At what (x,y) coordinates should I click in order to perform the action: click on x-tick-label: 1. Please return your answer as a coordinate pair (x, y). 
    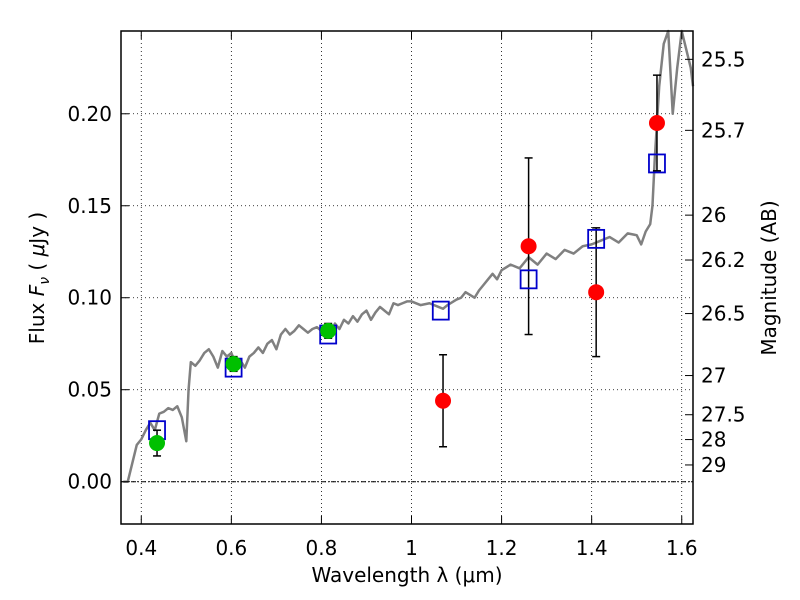
    Looking at the image, I should click on (411, 548).